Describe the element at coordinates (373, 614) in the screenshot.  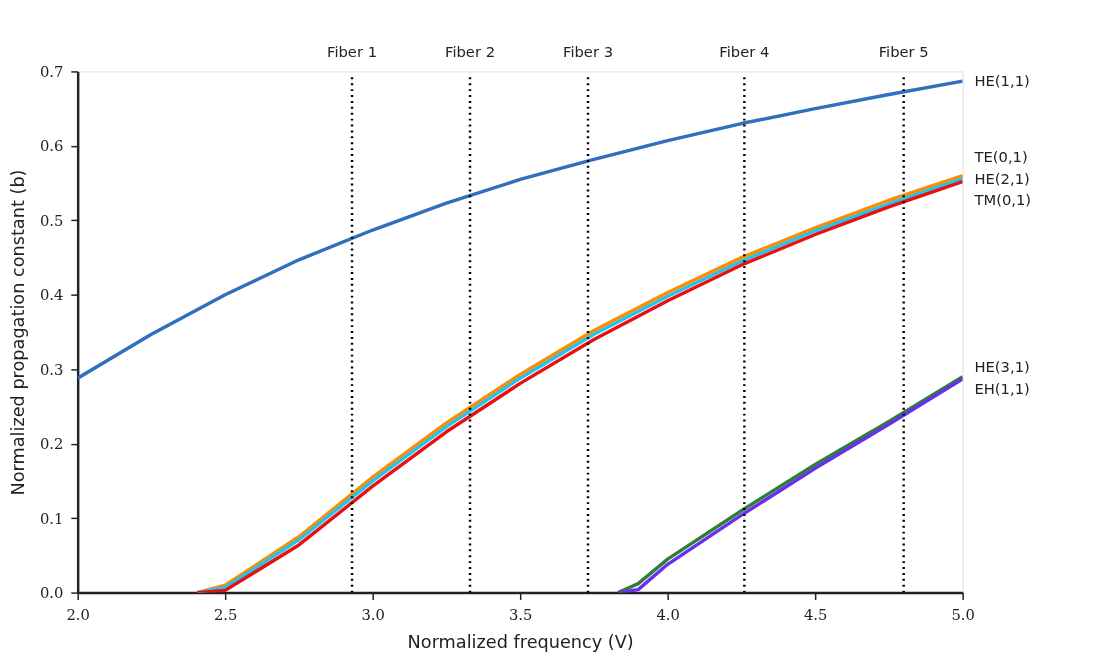
I see `x-tick-label: 3.0` at that location.